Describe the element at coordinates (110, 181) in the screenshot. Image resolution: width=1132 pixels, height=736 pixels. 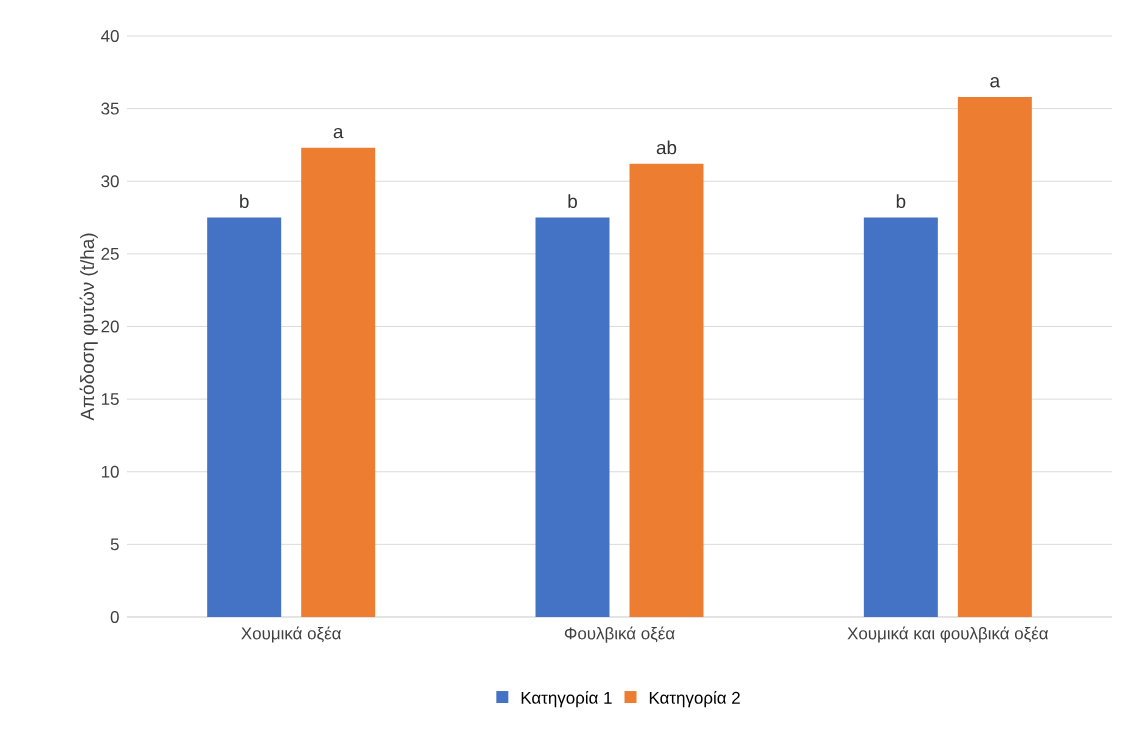
I see `y-tick-label: 30` at that location.